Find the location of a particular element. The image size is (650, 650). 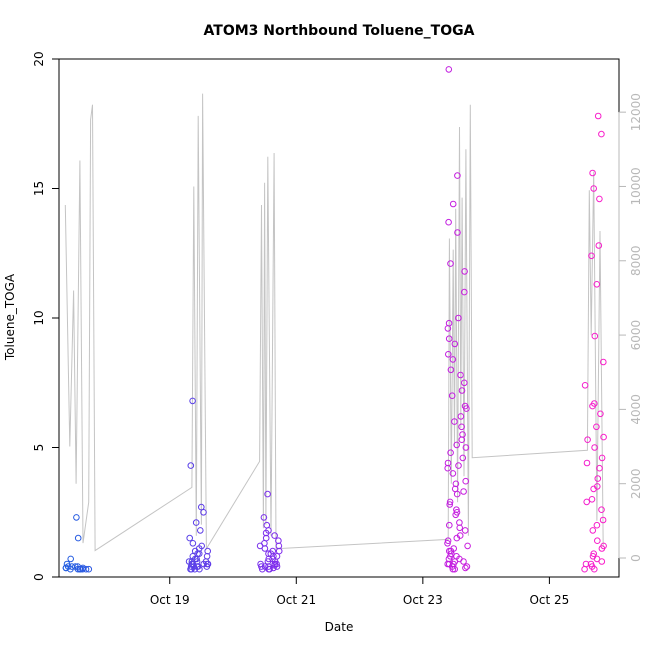

y-tick-label: 15 is located at coordinates (39, 188).